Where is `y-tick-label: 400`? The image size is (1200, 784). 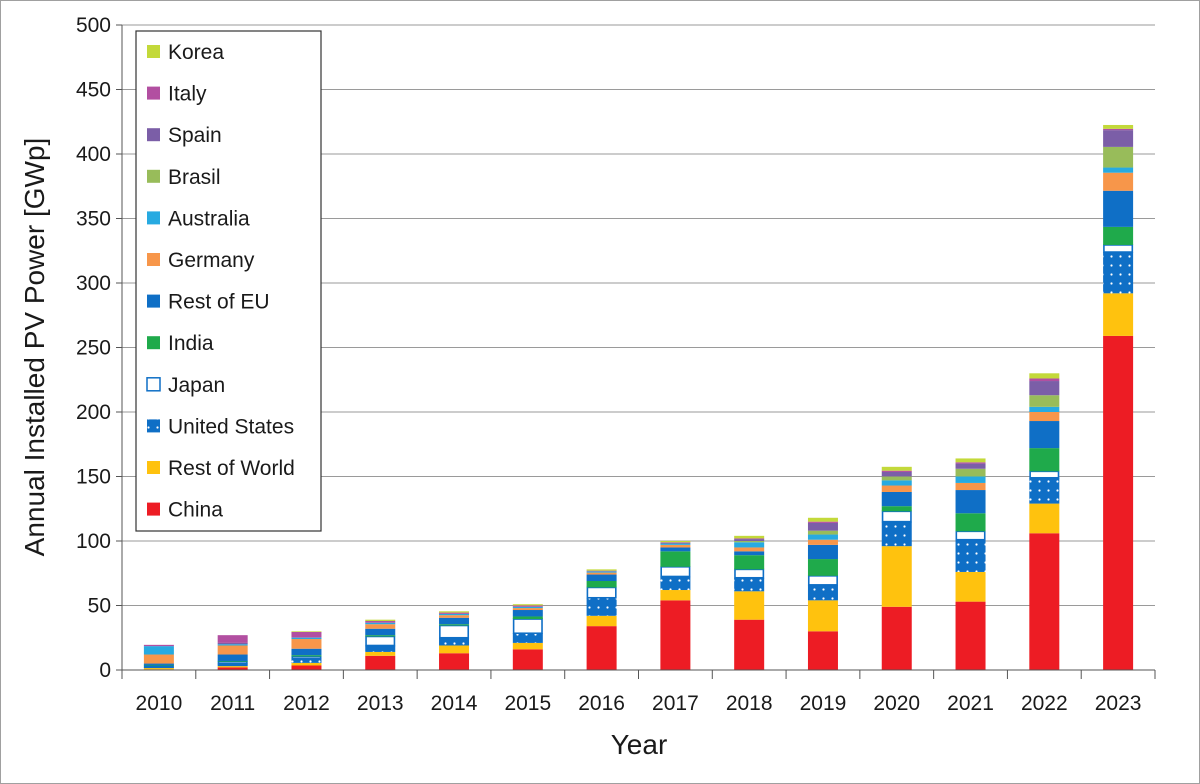 y-tick-label: 400 is located at coordinates (93, 154).